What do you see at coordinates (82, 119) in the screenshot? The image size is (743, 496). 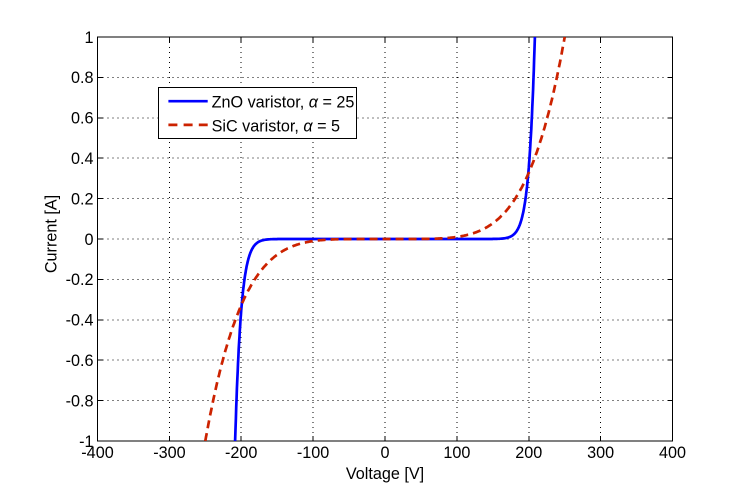 I see `svg-text: 0.6` at bounding box center [82, 119].